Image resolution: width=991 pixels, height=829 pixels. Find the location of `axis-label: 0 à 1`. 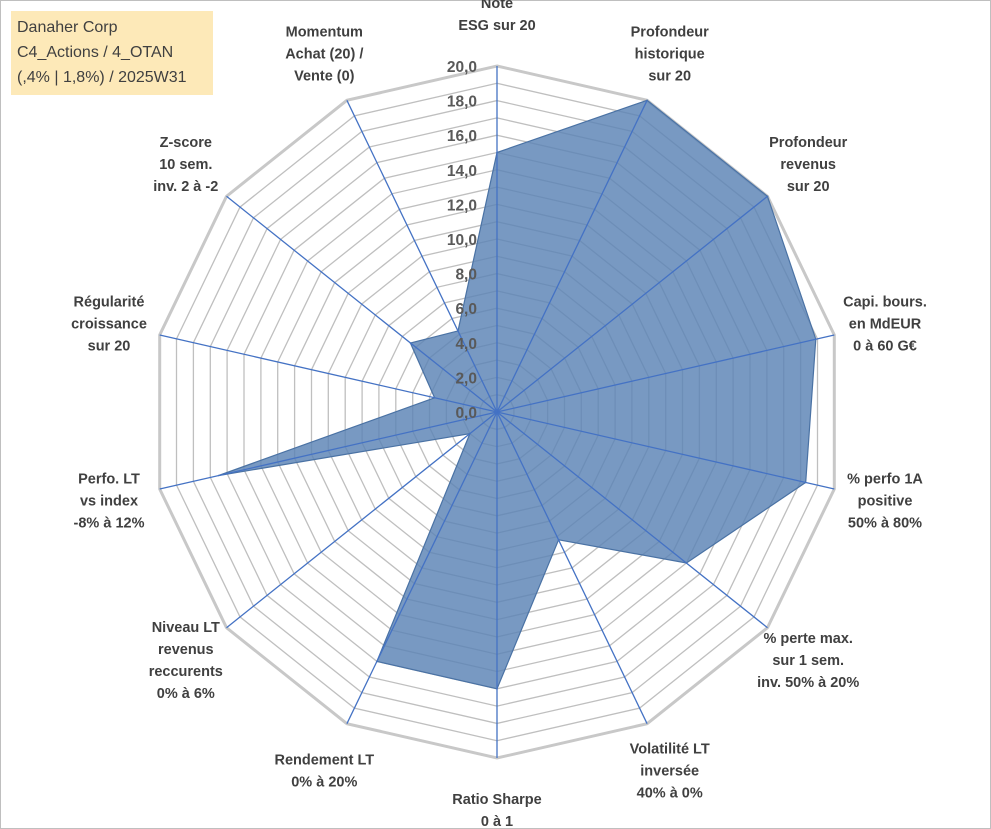

axis-label: 0 à 1 is located at coordinates (497, 821).